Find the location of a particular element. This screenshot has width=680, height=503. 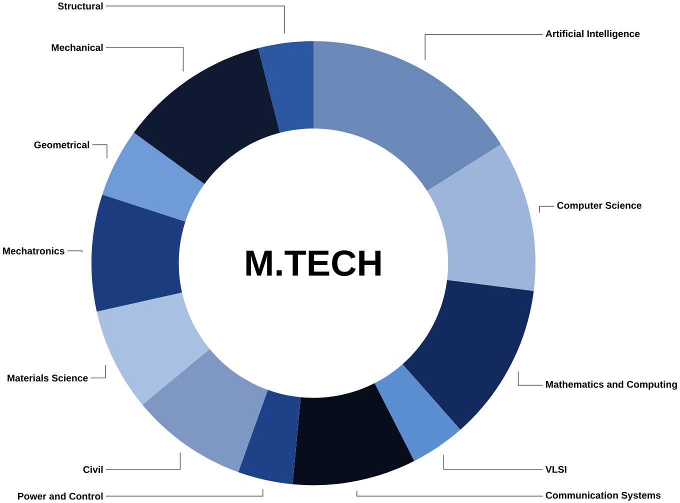

slice-label: Civil is located at coordinates (93, 469).